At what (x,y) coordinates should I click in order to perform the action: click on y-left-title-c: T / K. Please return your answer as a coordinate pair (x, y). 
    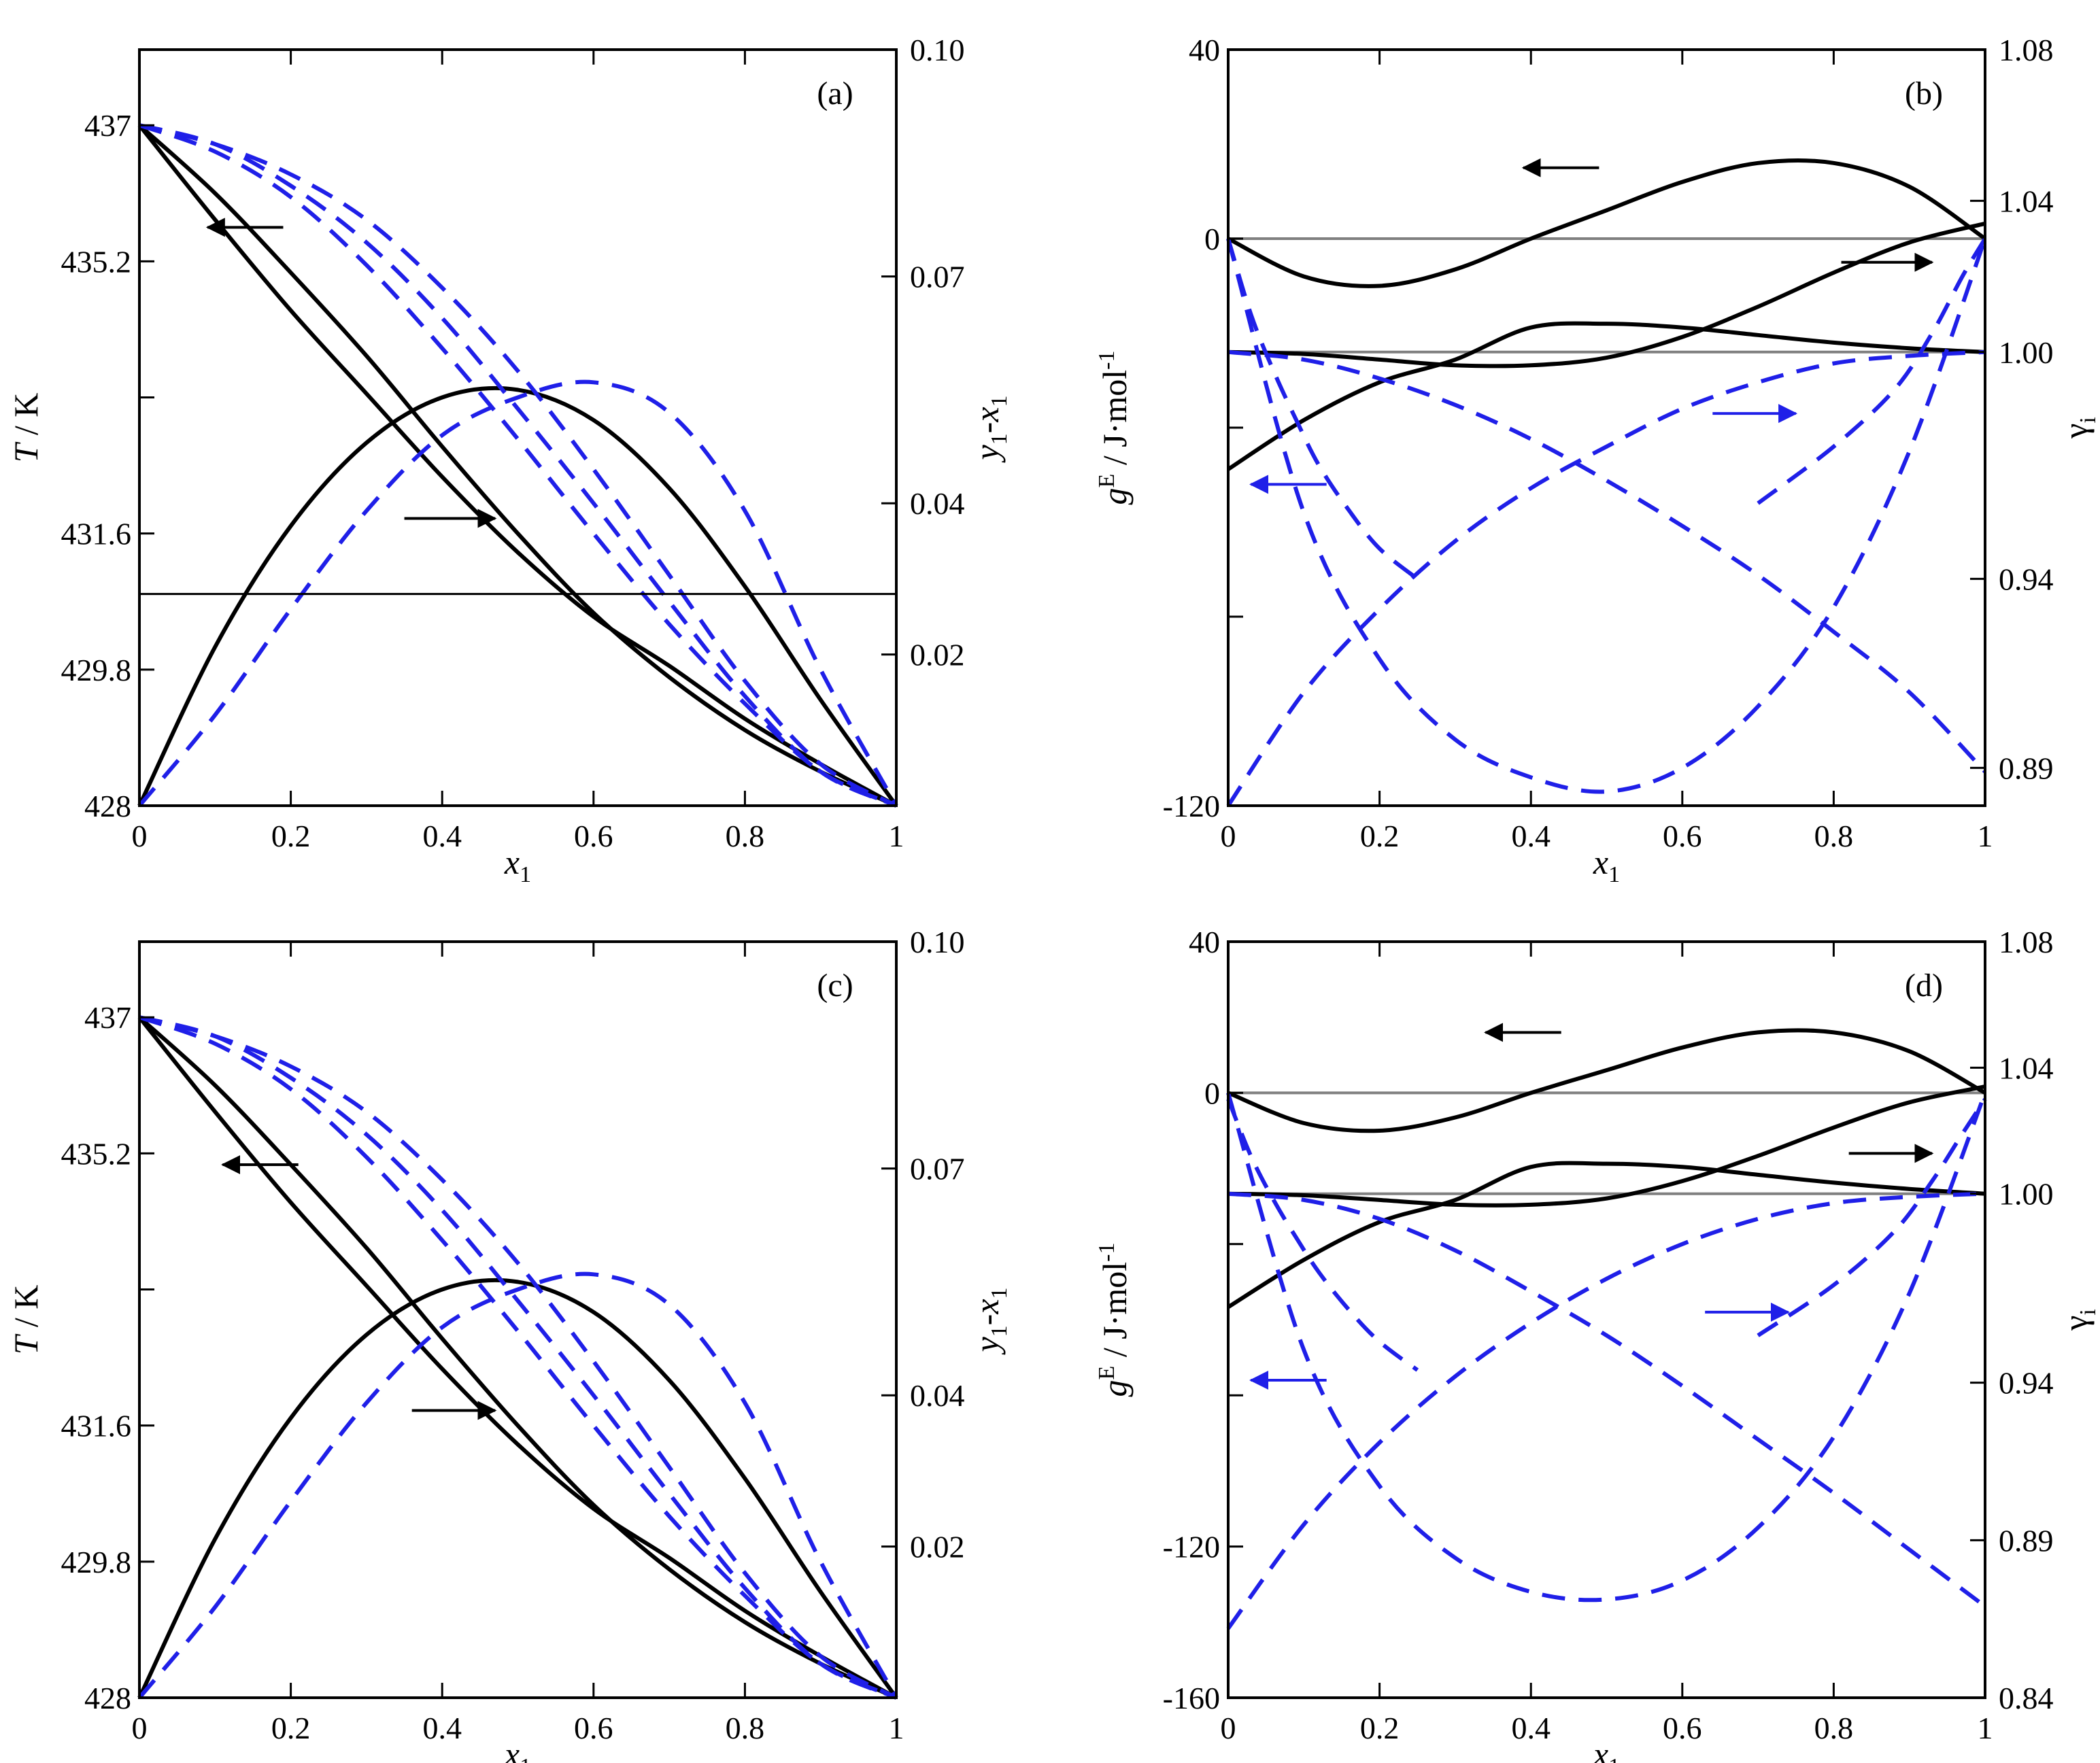
    Looking at the image, I should click on (26, 1320).